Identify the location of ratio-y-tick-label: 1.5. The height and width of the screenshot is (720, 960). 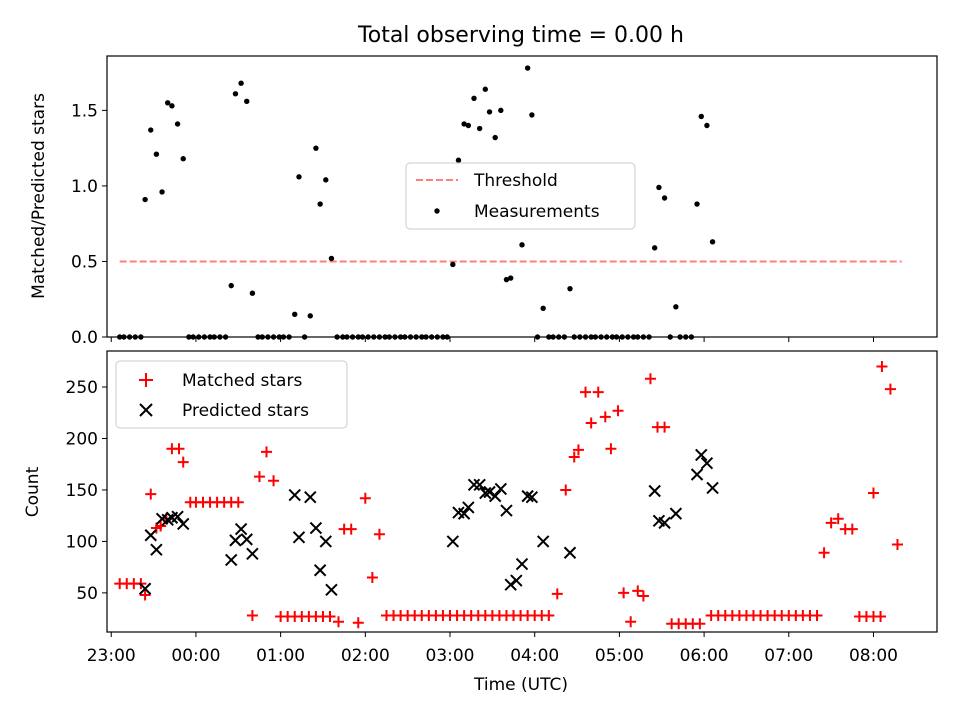
(84, 111).